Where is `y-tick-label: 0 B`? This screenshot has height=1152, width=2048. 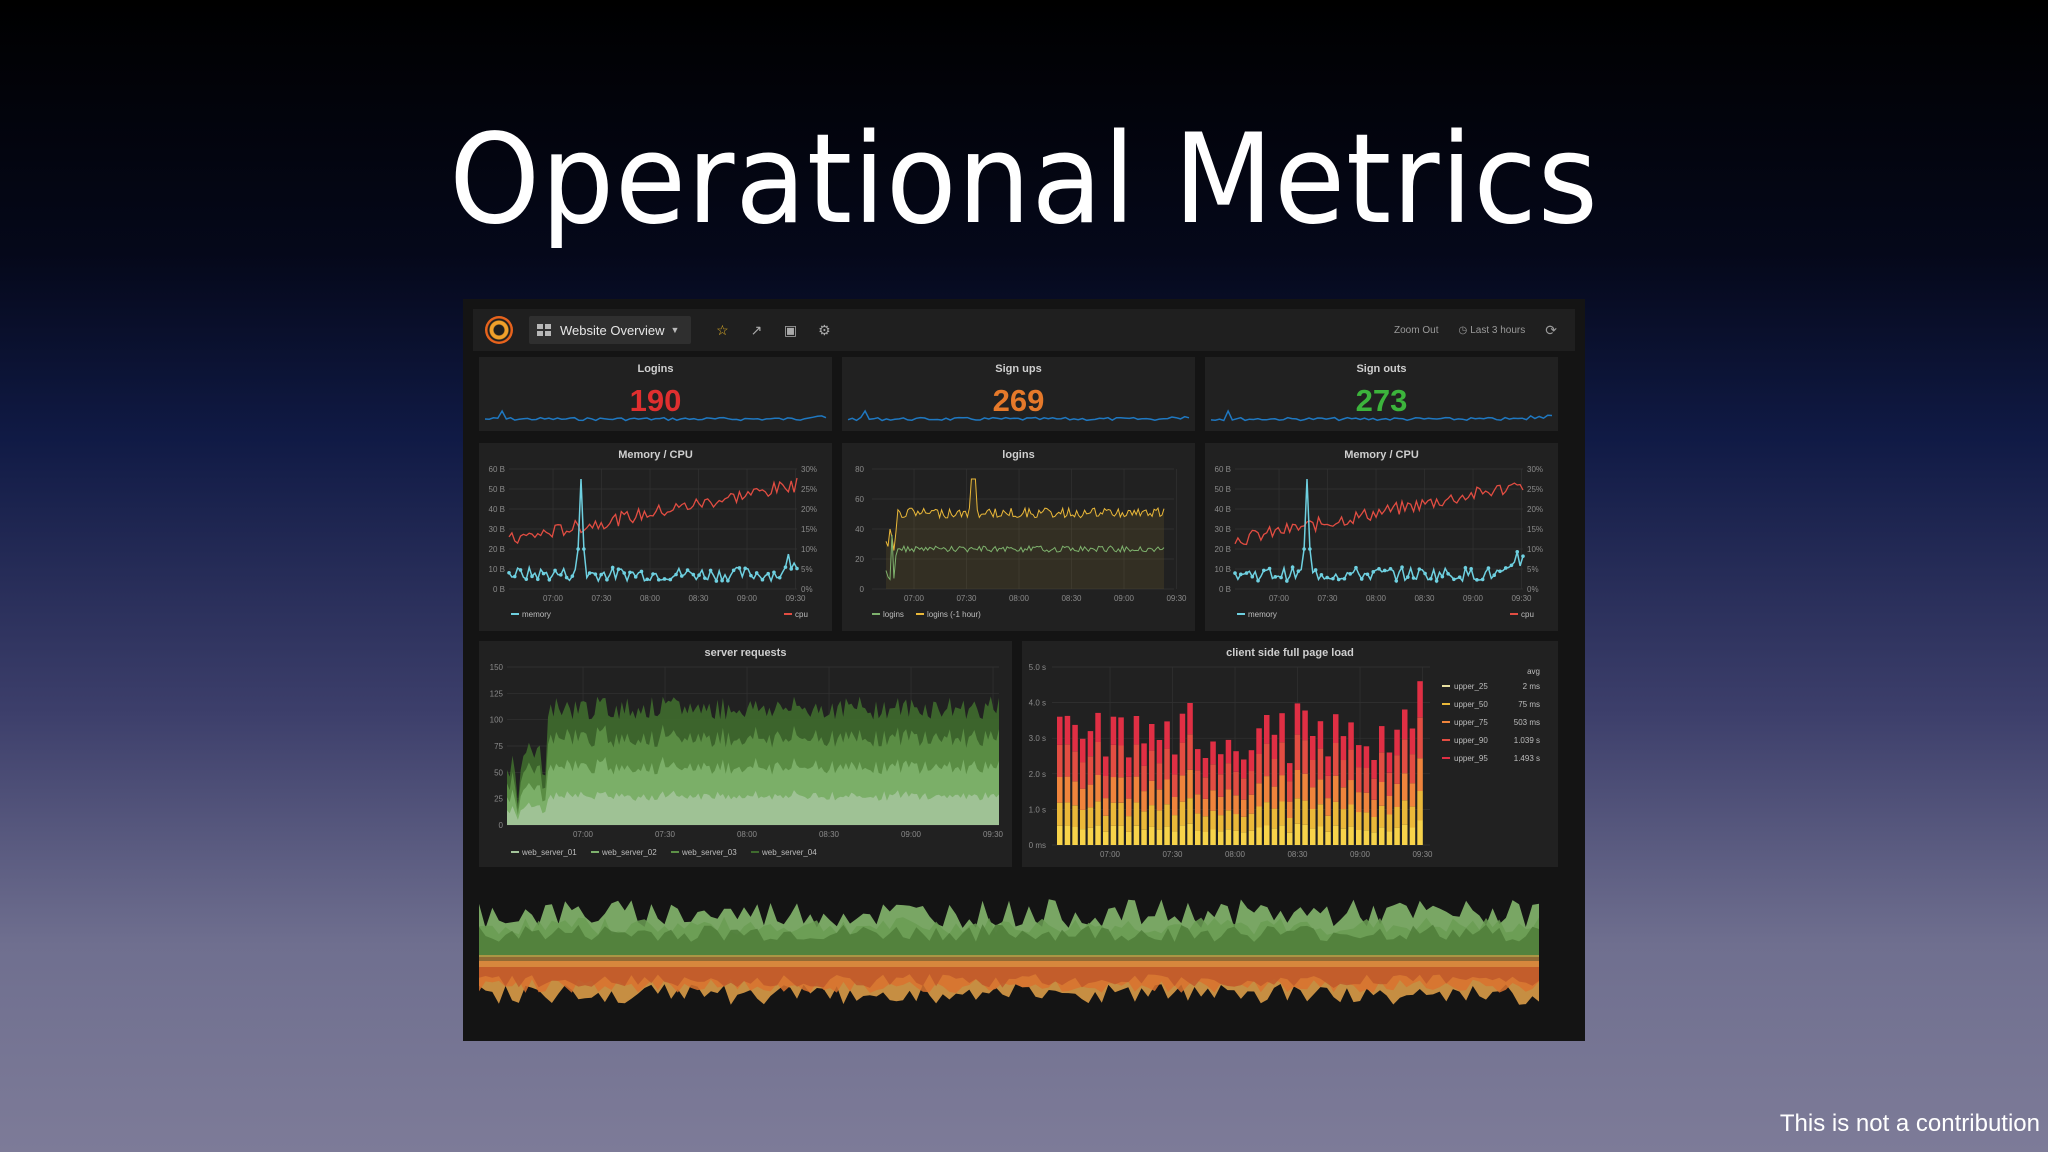 y-tick-label: 0 B is located at coordinates (499, 589).